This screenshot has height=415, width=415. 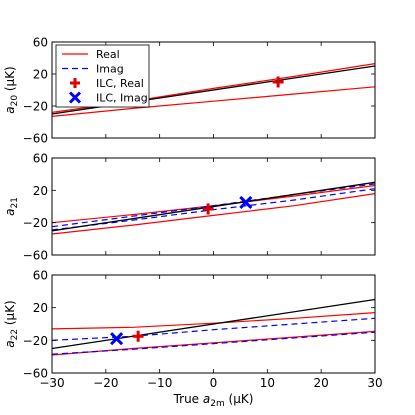 I want to click on y-axis-label-subscript: 20, so click(x=15, y=101).